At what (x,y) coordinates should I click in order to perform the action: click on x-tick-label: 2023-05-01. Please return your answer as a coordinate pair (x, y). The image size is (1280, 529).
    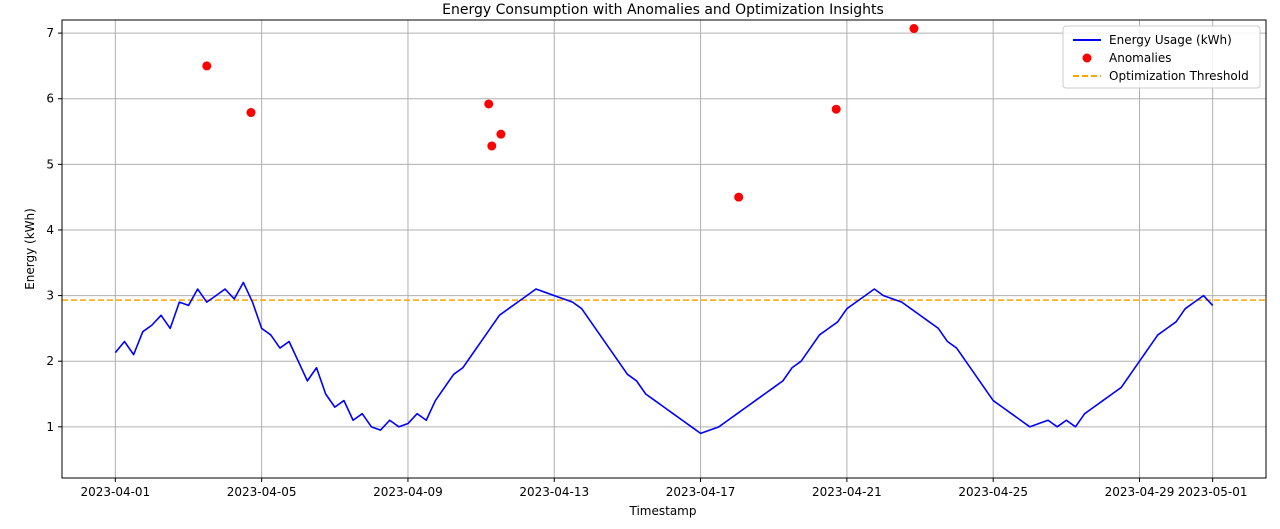
    Looking at the image, I should click on (1213, 492).